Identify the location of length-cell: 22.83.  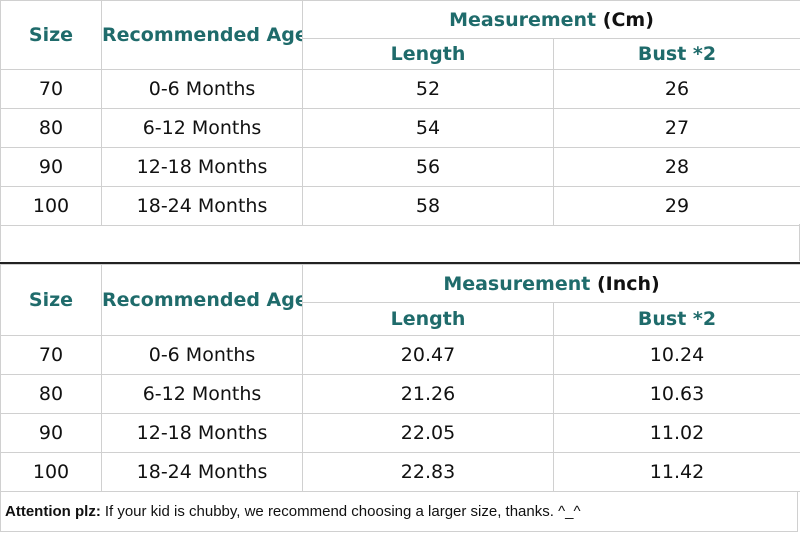
(428, 472).